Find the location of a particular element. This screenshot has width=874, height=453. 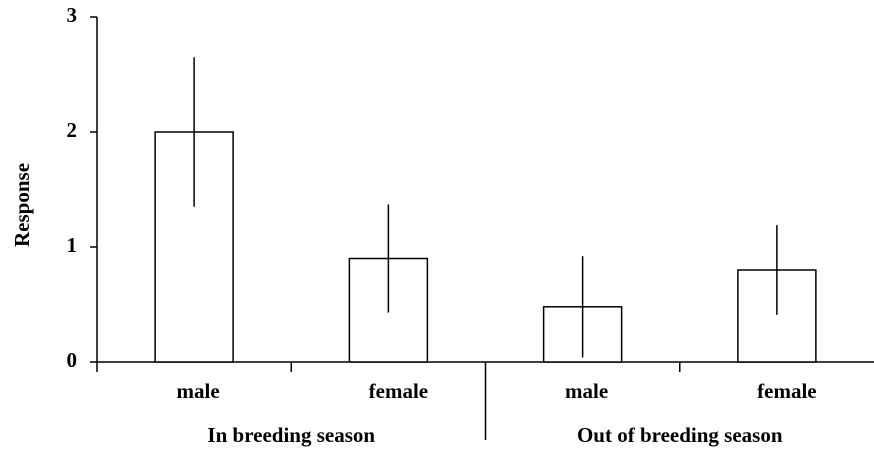

y-tick-label: 3 is located at coordinates (72, 15).